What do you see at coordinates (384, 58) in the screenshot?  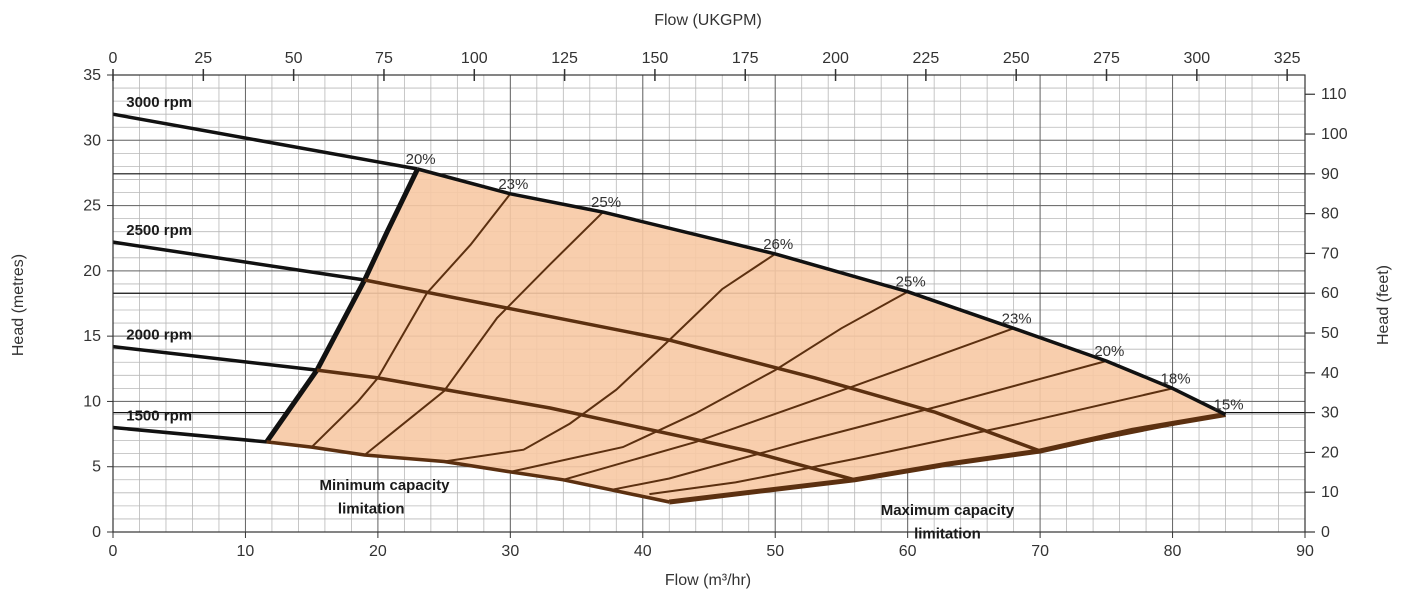 I see `x2-tick-label: 75` at bounding box center [384, 58].